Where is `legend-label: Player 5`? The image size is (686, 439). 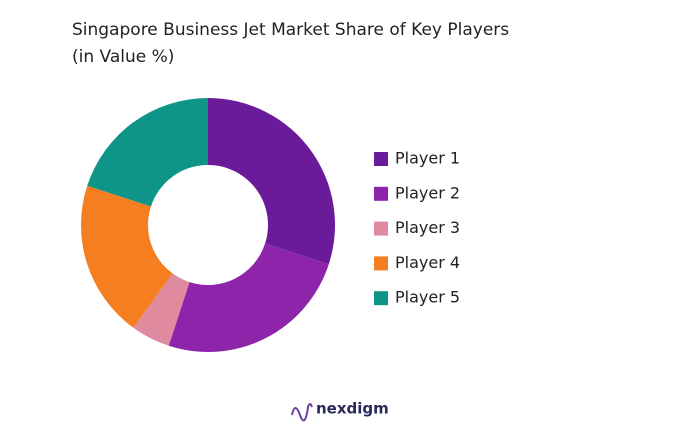
legend-label: Player 5 is located at coordinates (427, 297).